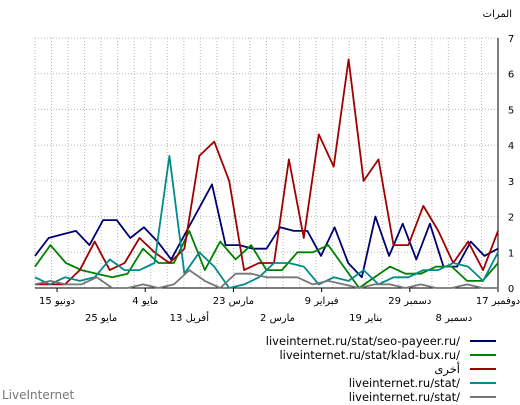 This screenshot has height=405, width=520. What do you see at coordinates (511, 182) in the screenshot?
I see `y-tick-label: 3` at bounding box center [511, 182].